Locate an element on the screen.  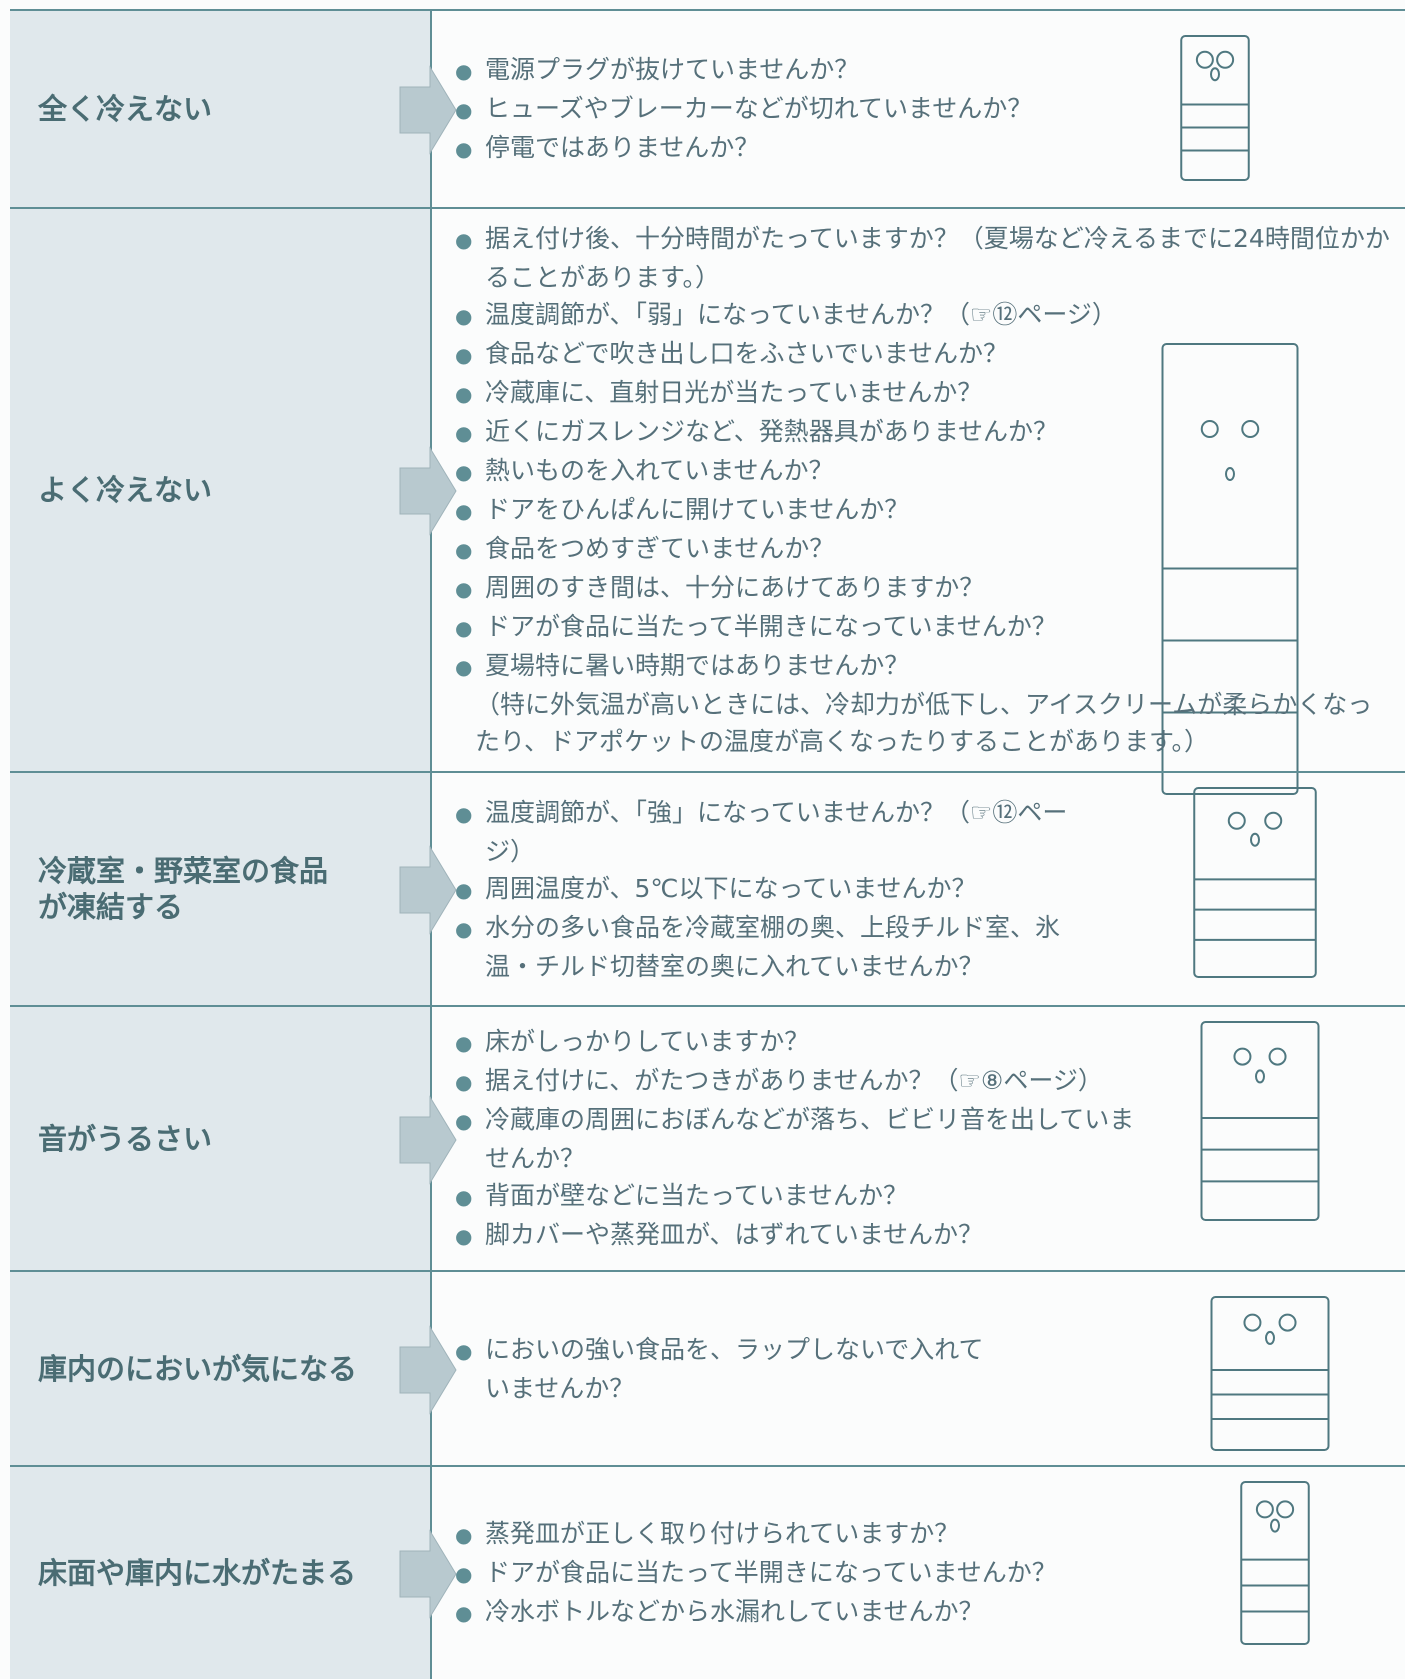
label-line: よく冷えない is located at coordinates (125, 490).